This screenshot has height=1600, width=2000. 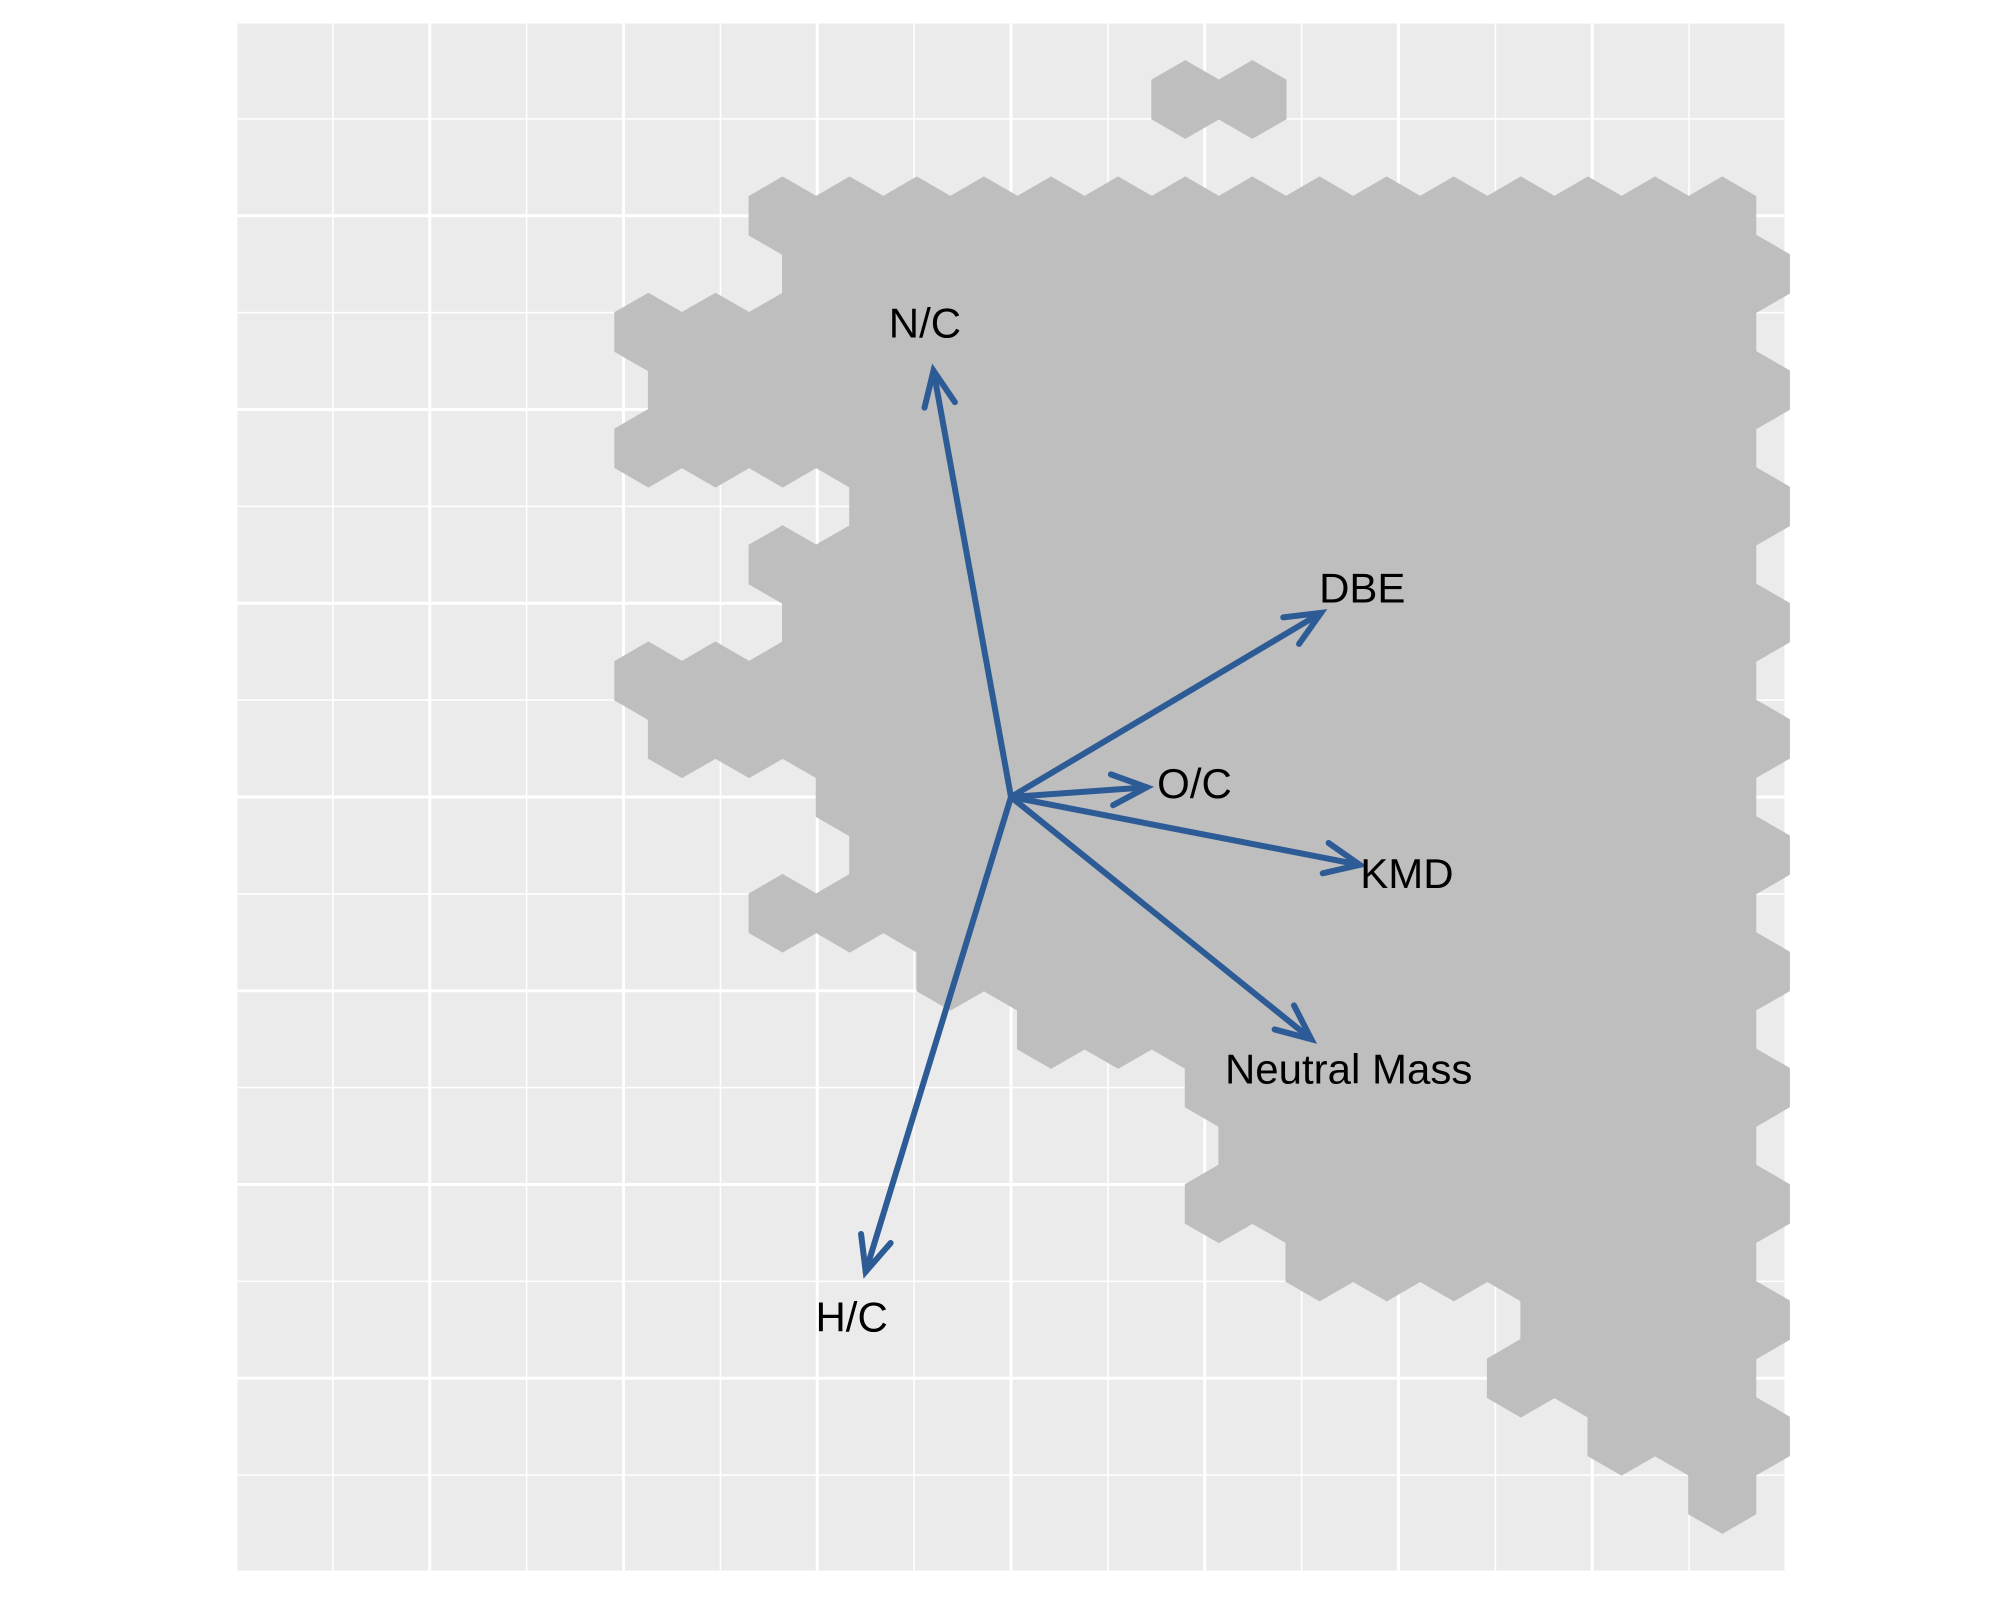 What do you see at coordinates (1166, 704) in the screenshot?
I see `vector-dbe-shaft` at bounding box center [1166, 704].